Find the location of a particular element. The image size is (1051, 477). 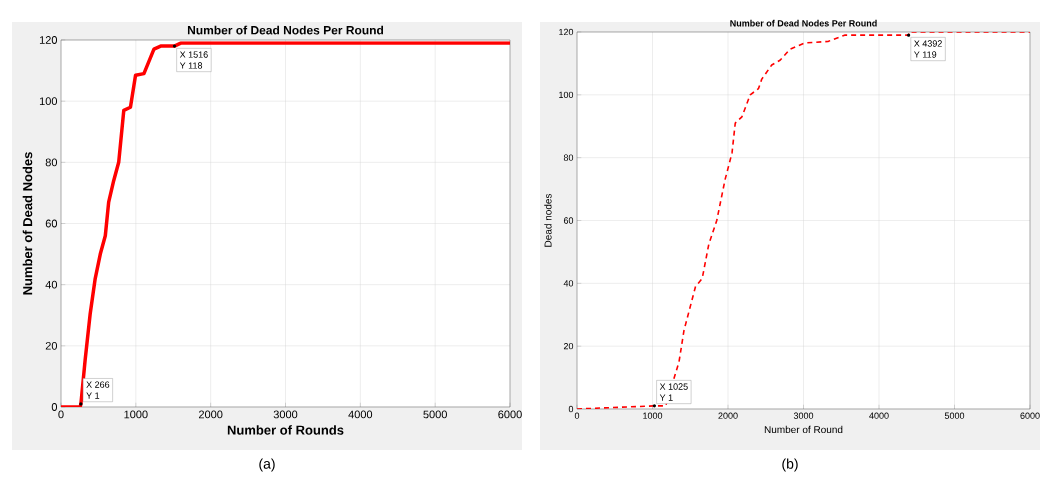

annotation: X 266 is located at coordinates (98, 384).